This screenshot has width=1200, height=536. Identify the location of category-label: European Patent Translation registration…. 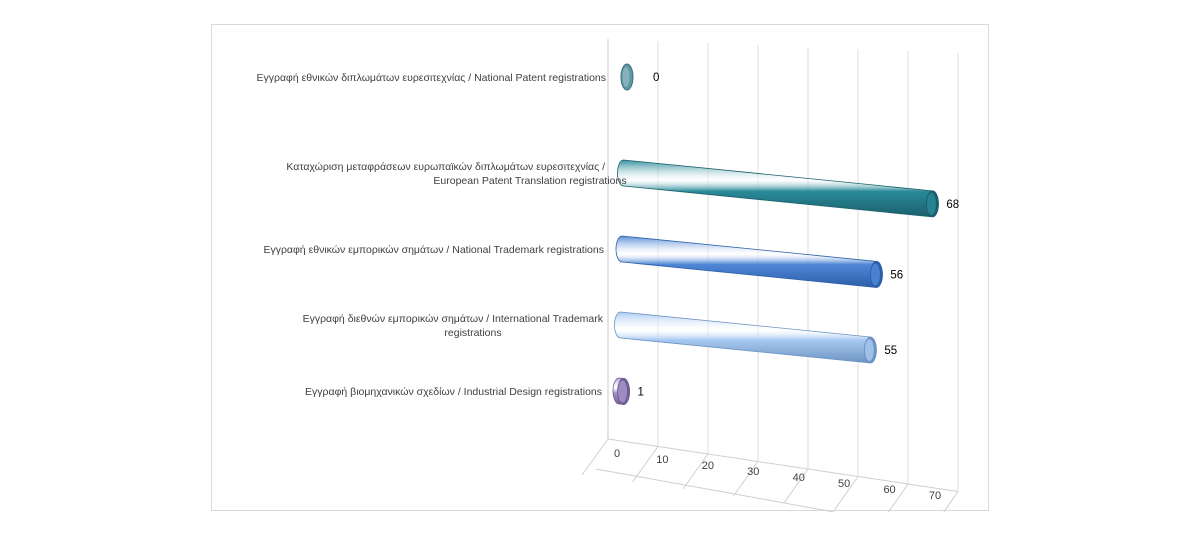
(529, 181).